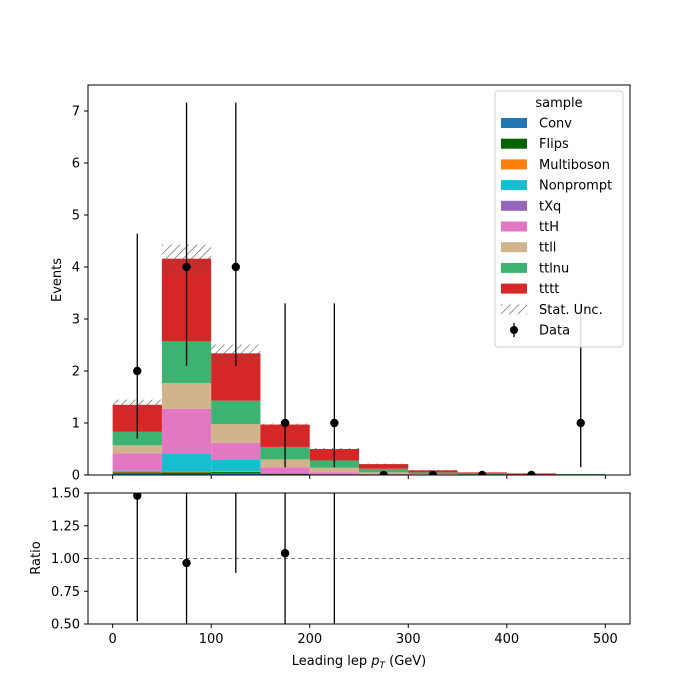 Image resolution: width=700 pixels, height=700 pixels. What do you see at coordinates (514, 205) in the screenshot?
I see `legend-entry-txq-swatch` at bounding box center [514, 205].